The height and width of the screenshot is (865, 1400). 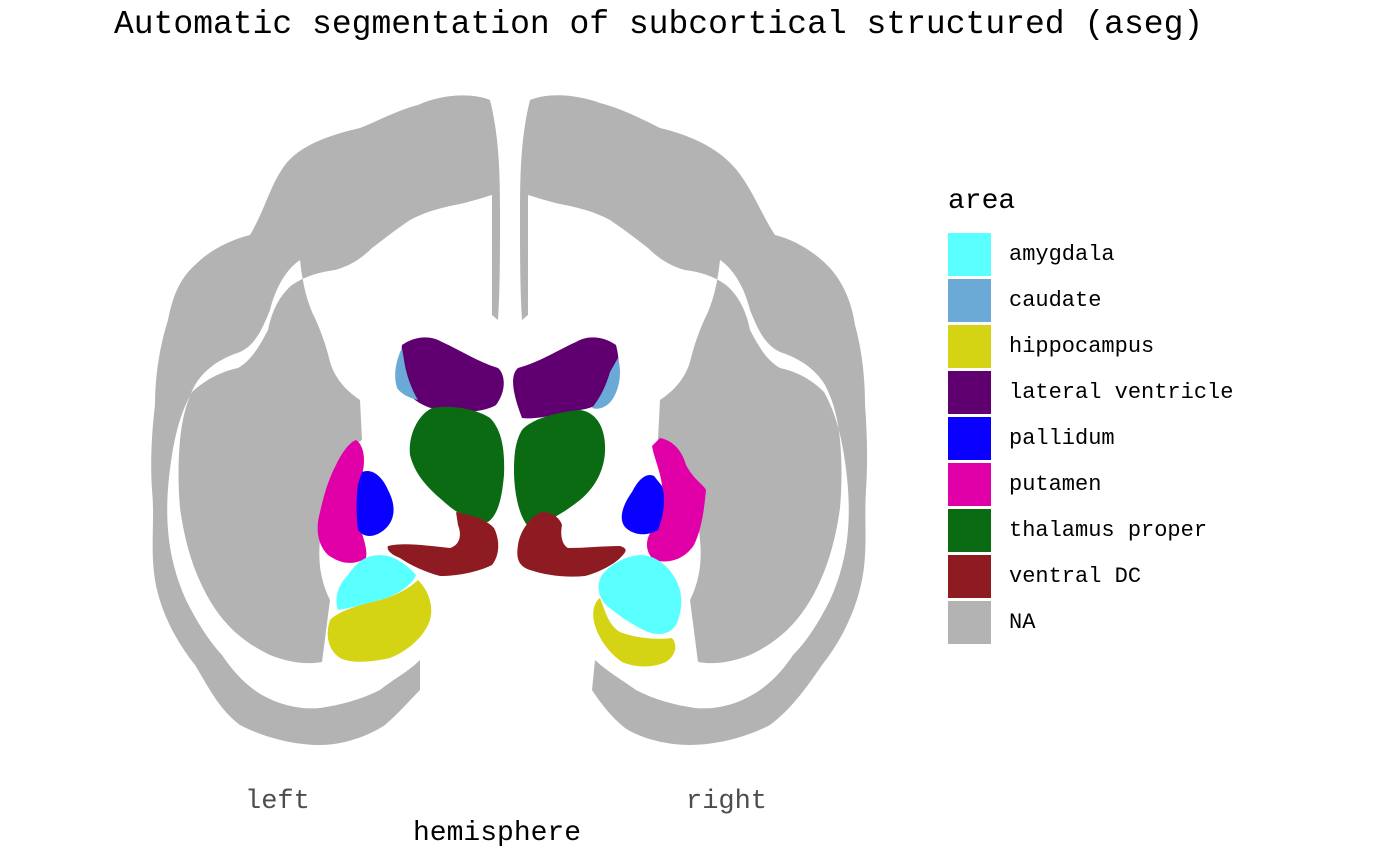 What do you see at coordinates (1062, 438) in the screenshot?
I see `legend-label: pallidum` at bounding box center [1062, 438].